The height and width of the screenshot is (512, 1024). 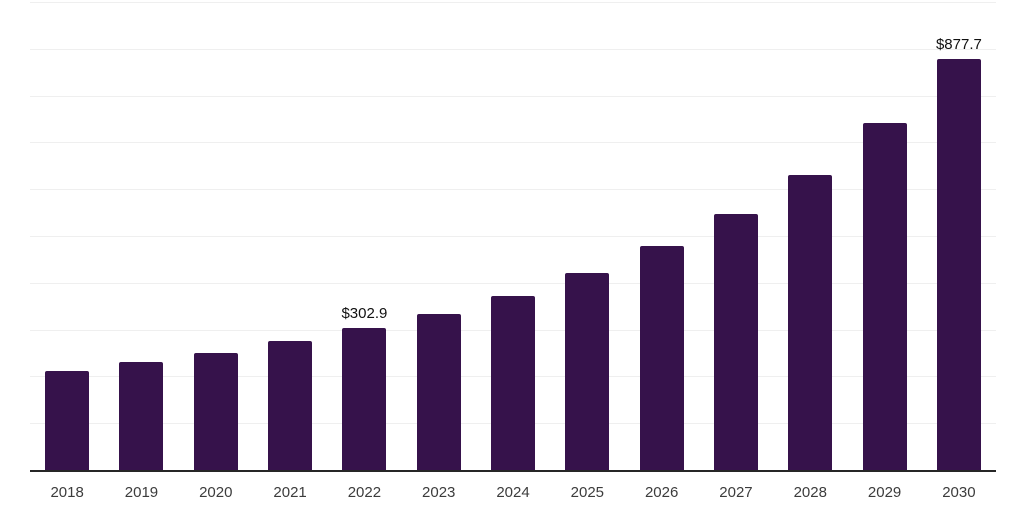 I want to click on bar-2023, so click(x=438, y=391).